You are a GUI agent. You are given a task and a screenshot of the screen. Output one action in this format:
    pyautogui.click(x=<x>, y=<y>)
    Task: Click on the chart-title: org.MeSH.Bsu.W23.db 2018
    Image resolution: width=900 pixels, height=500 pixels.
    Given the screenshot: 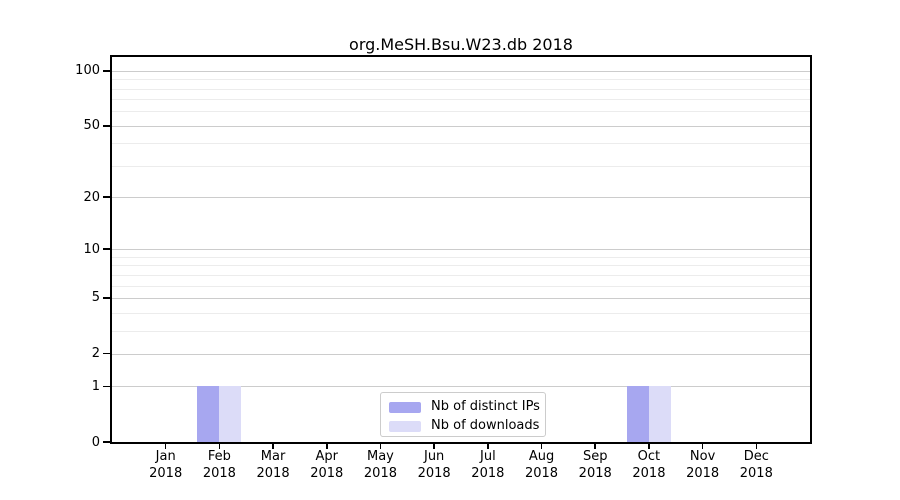 What is the action you would take?
    pyautogui.click(x=461, y=44)
    